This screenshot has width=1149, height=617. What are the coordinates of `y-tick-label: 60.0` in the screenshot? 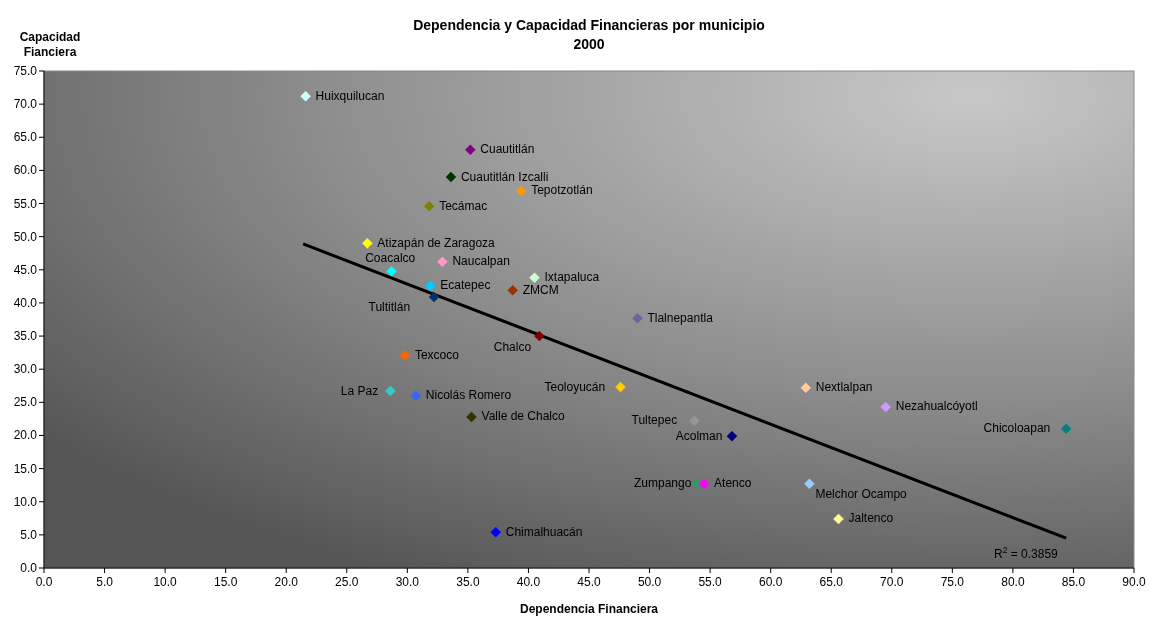 It's located at (25, 170).